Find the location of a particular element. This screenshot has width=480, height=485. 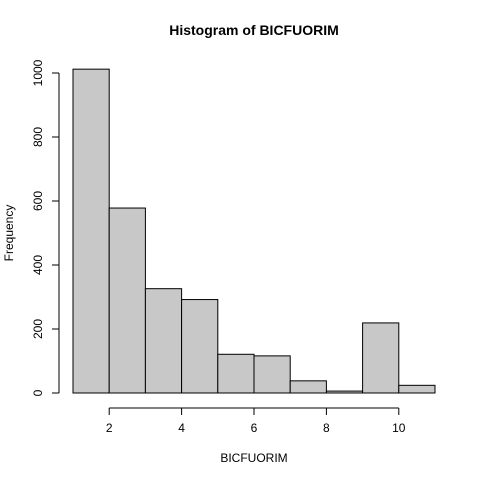

x-axis: 2 4 6 8 10 is located at coordinates (256, 421).